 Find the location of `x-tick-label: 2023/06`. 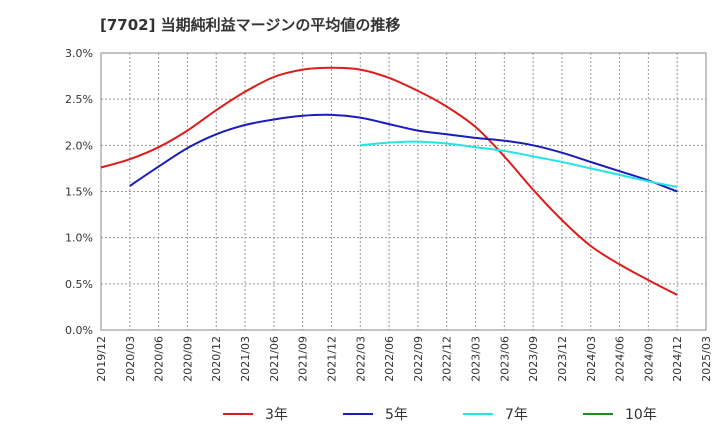

x-tick-label: 2023/06 is located at coordinates (504, 359).